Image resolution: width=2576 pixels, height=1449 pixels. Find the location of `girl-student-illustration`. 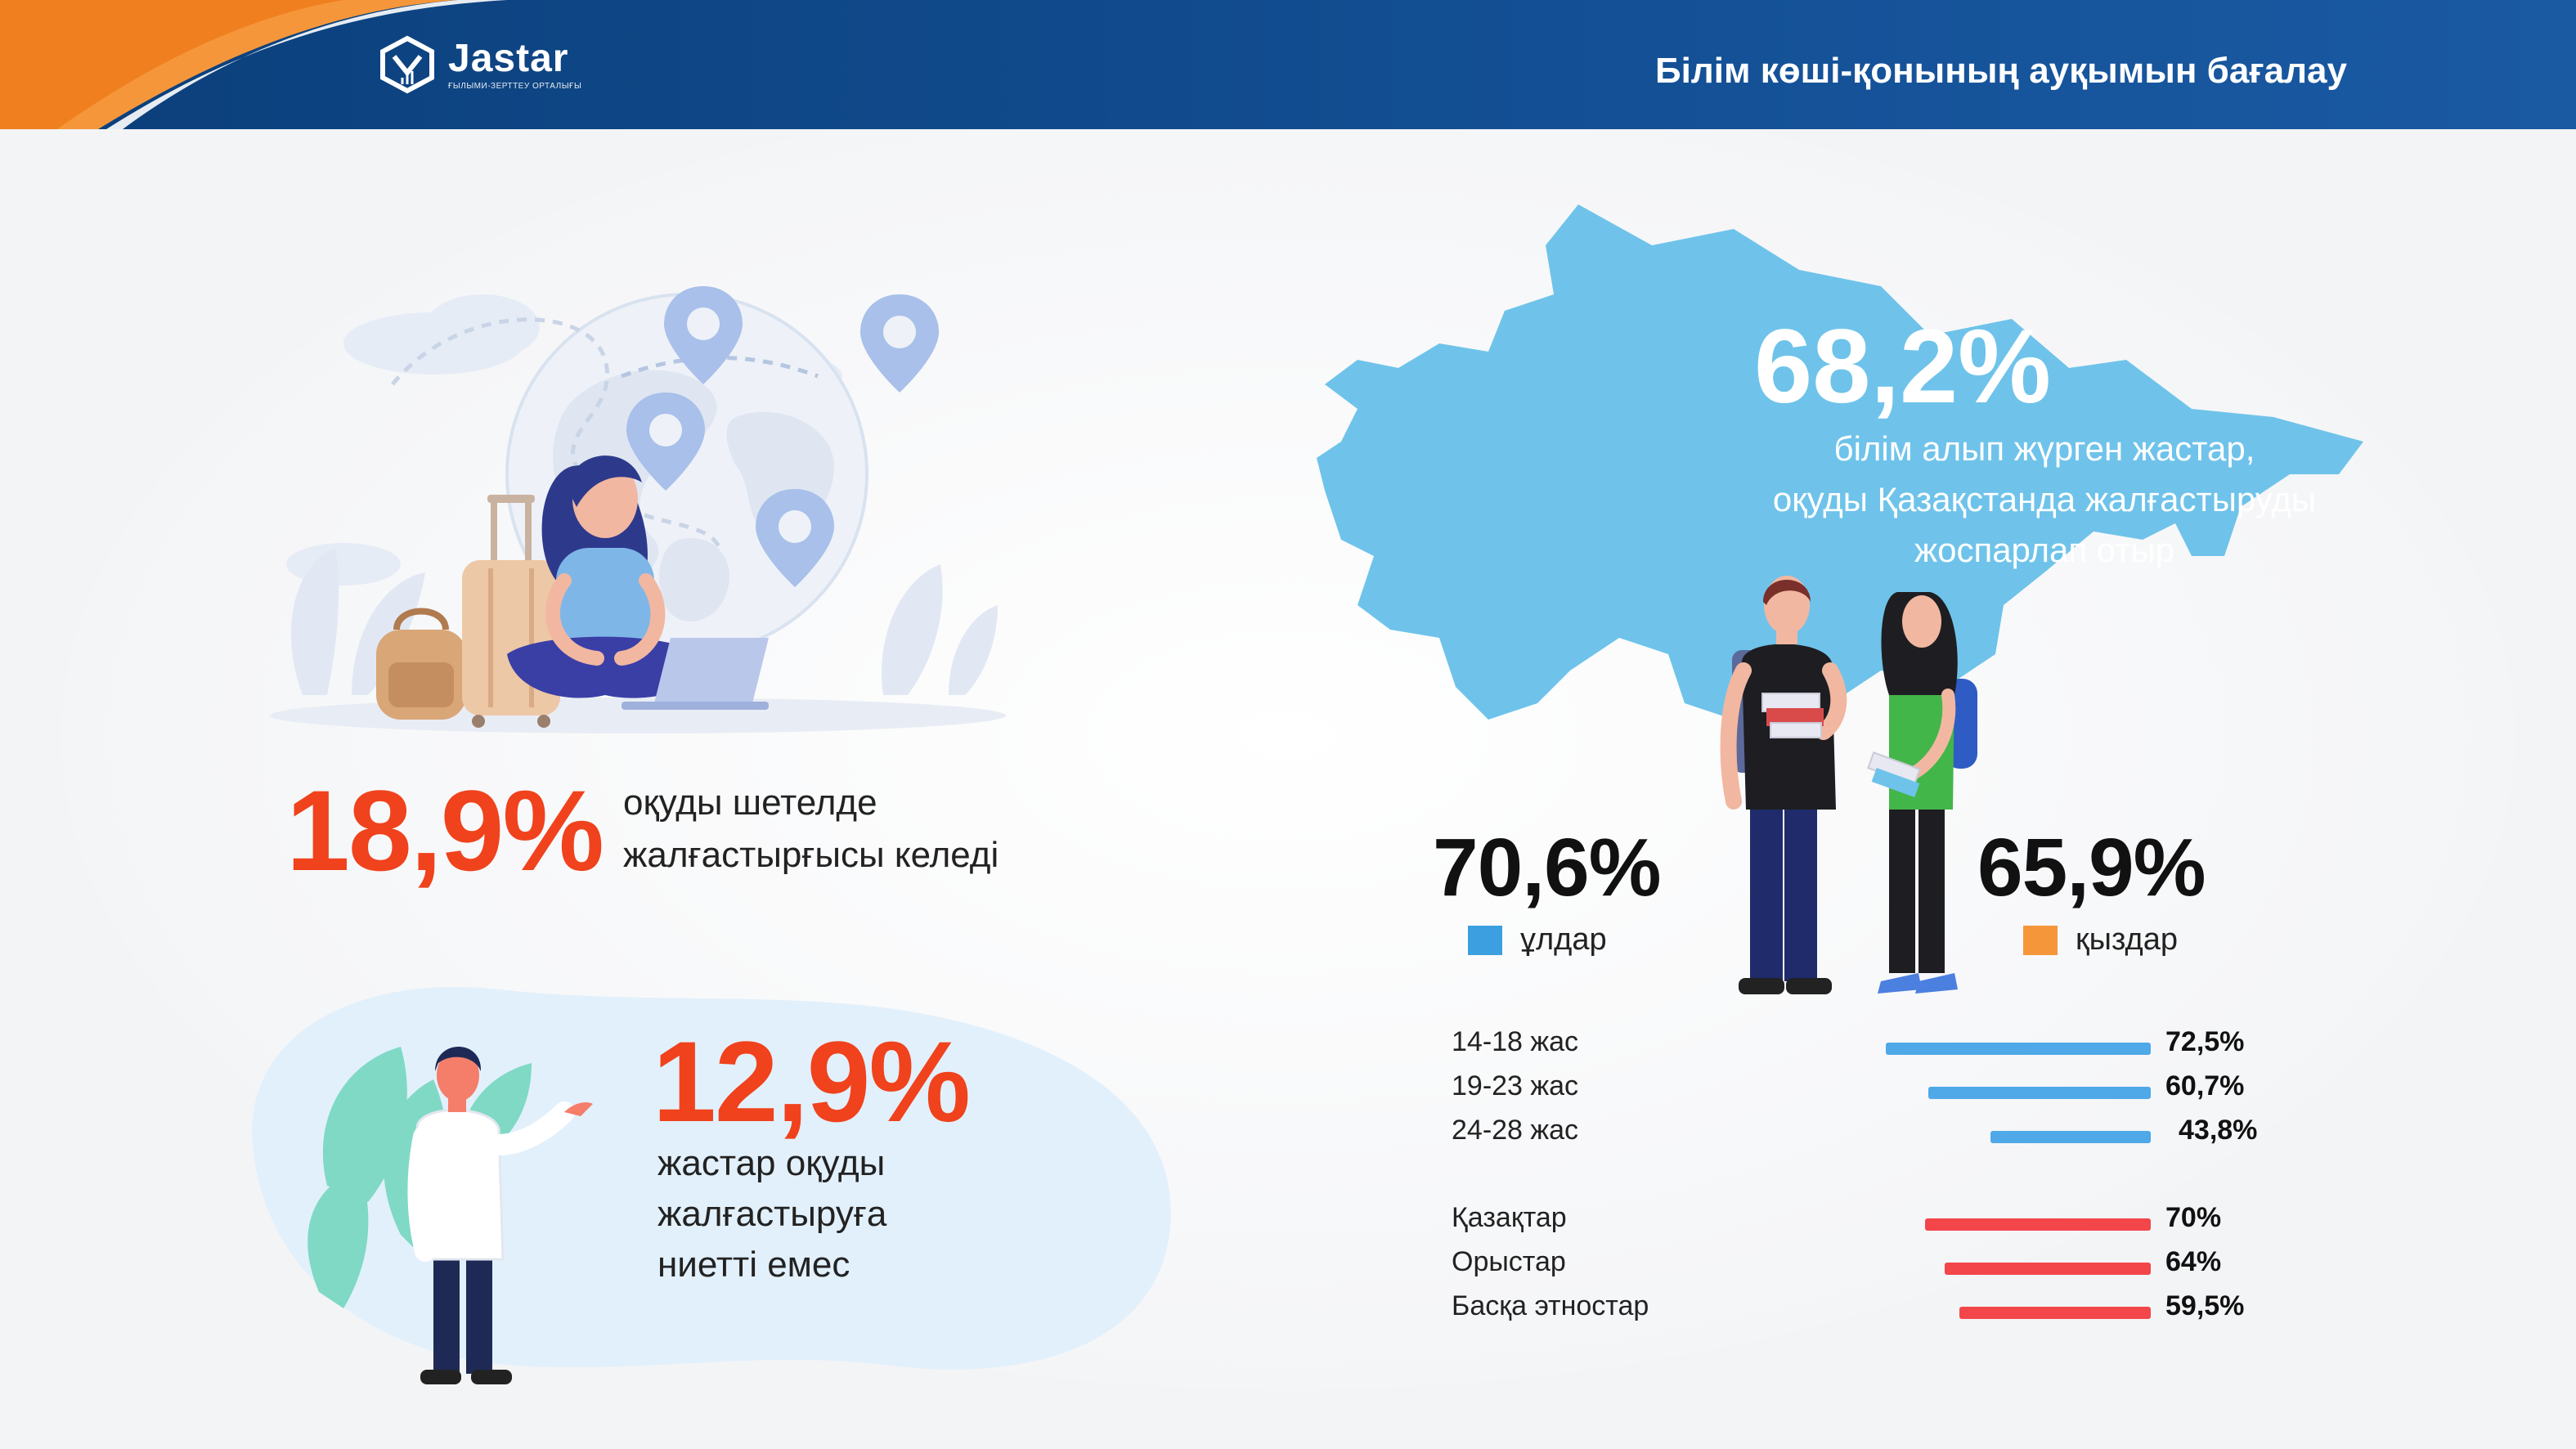

girl-student-illustration is located at coordinates (1922, 793).